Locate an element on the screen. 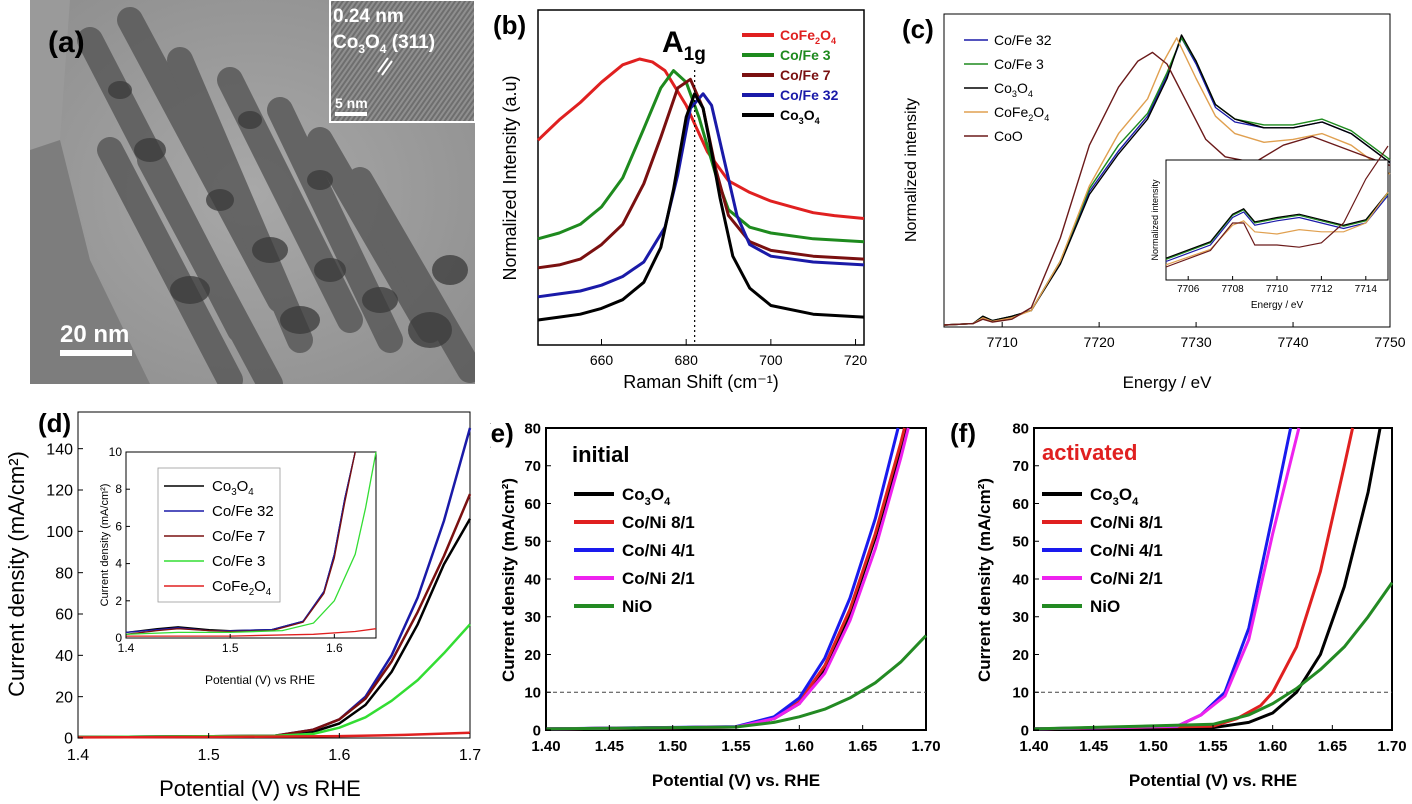 The width and height of the screenshot is (1412, 804). x-tick-label: 1.6 is located at coordinates (339, 755).